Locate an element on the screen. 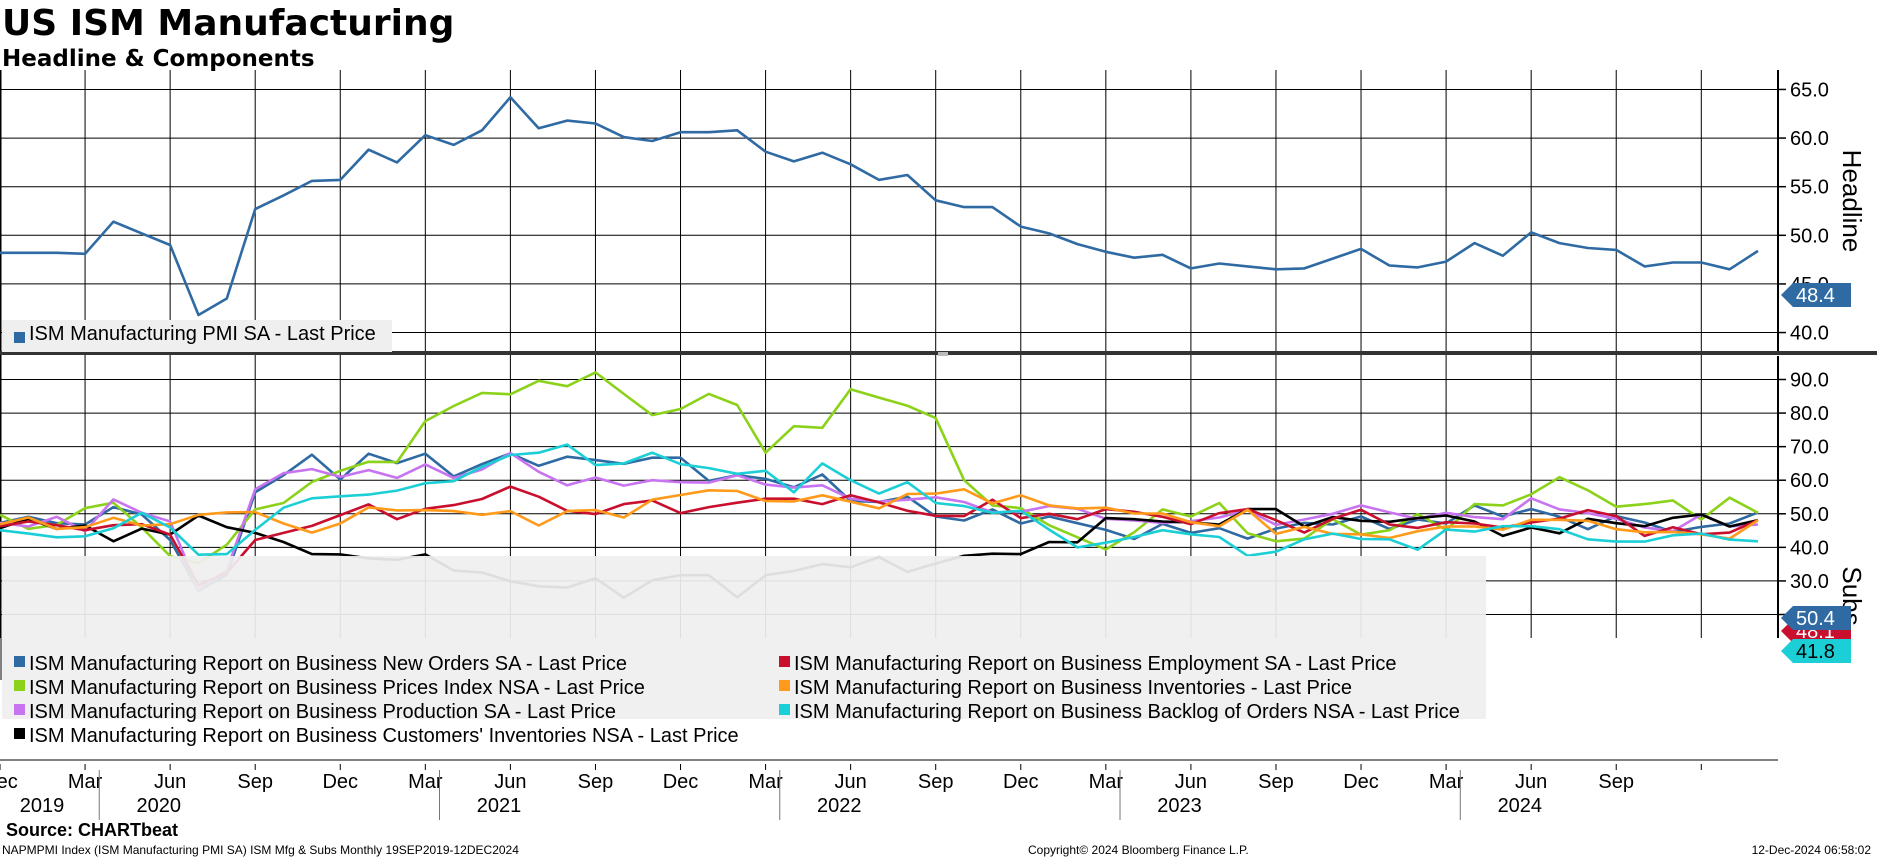 The height and width of the screenshot is (859, 1877). headline-tick-label: 65.0 is located at coordinates (1809, 90).